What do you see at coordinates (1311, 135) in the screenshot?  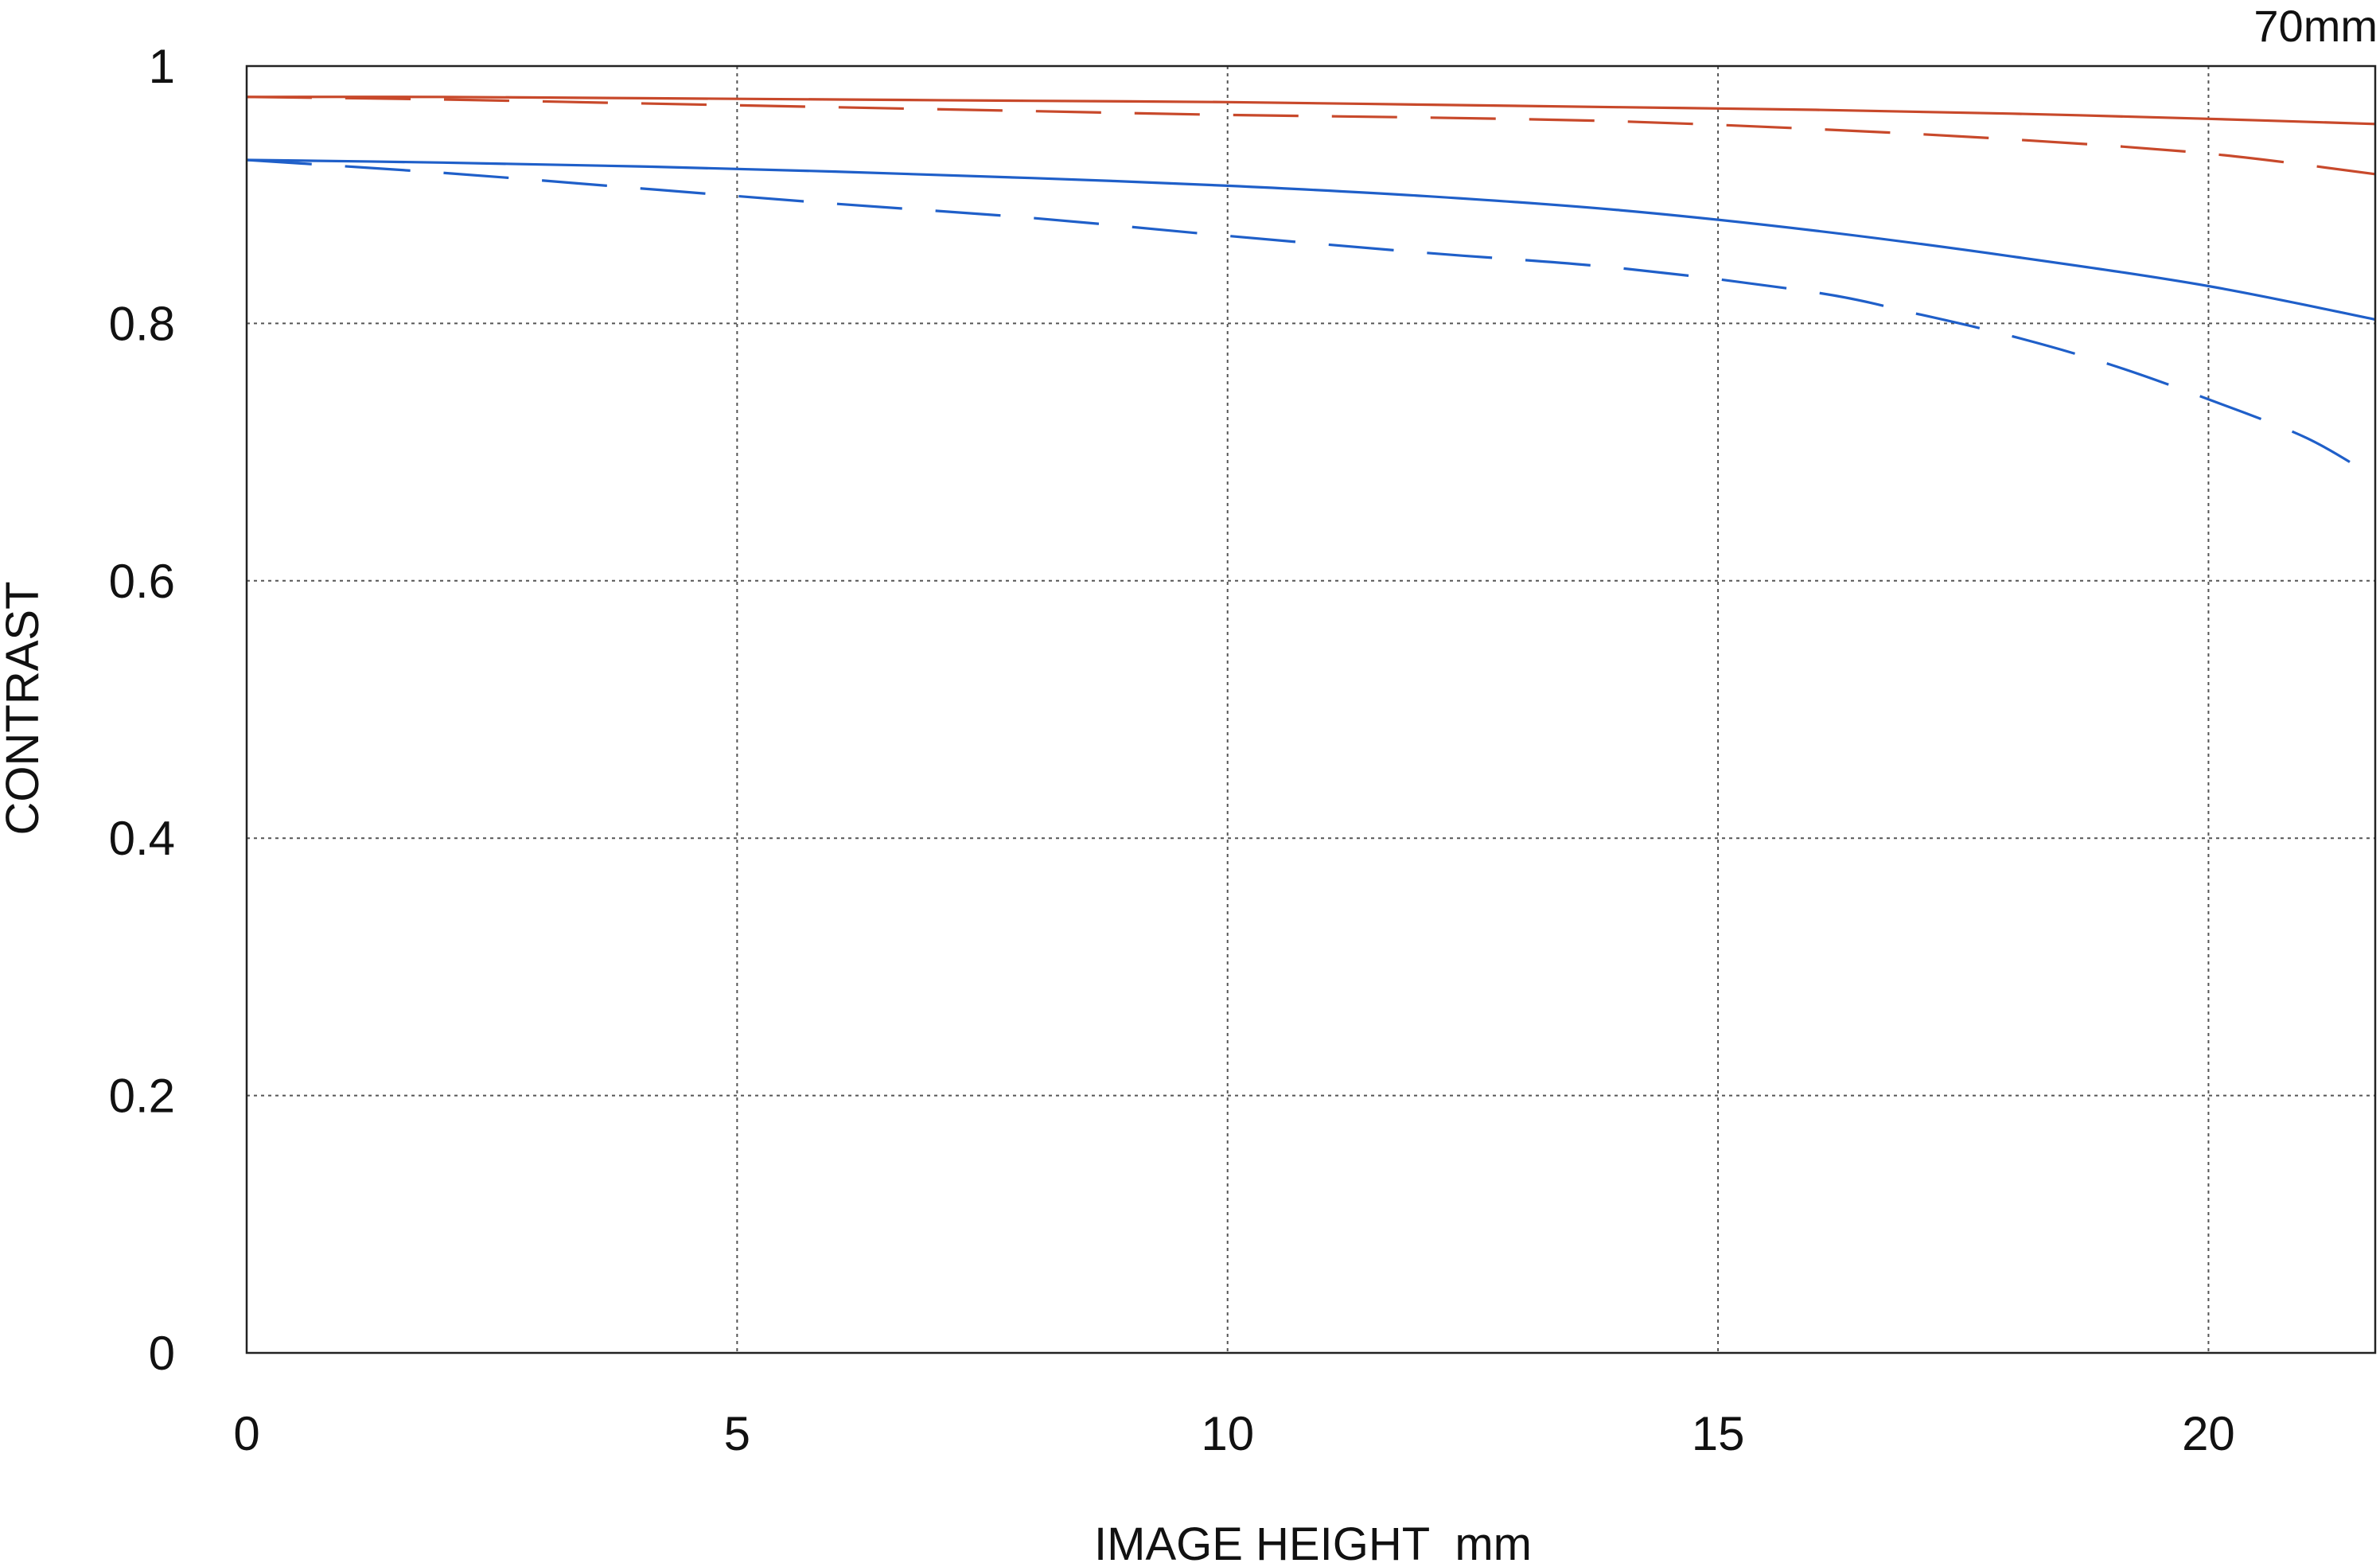 I see `dashed-red-series-line` at bounding box center [1311, 135].